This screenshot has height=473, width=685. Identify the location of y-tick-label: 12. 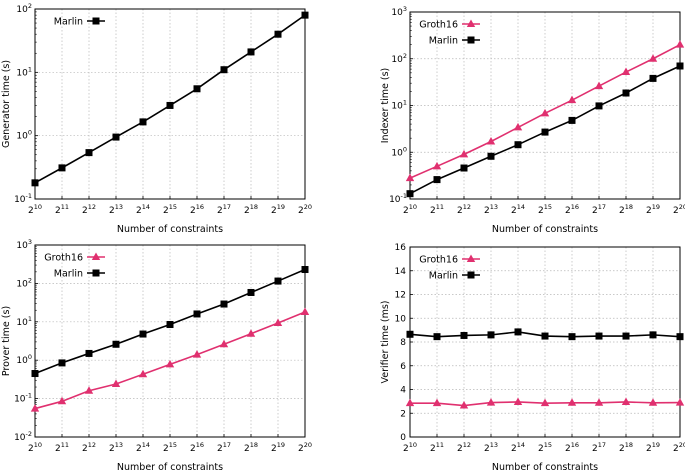
(400, 296).